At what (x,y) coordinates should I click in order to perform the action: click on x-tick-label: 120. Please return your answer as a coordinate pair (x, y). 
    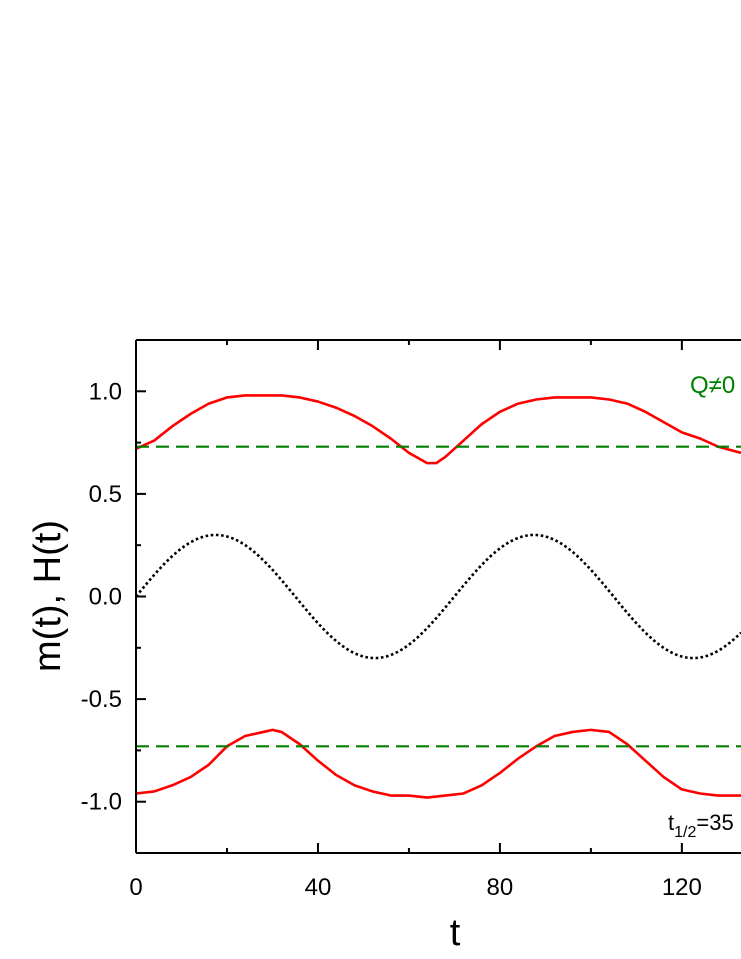
    Looking at the image, I should click on (682, 887).